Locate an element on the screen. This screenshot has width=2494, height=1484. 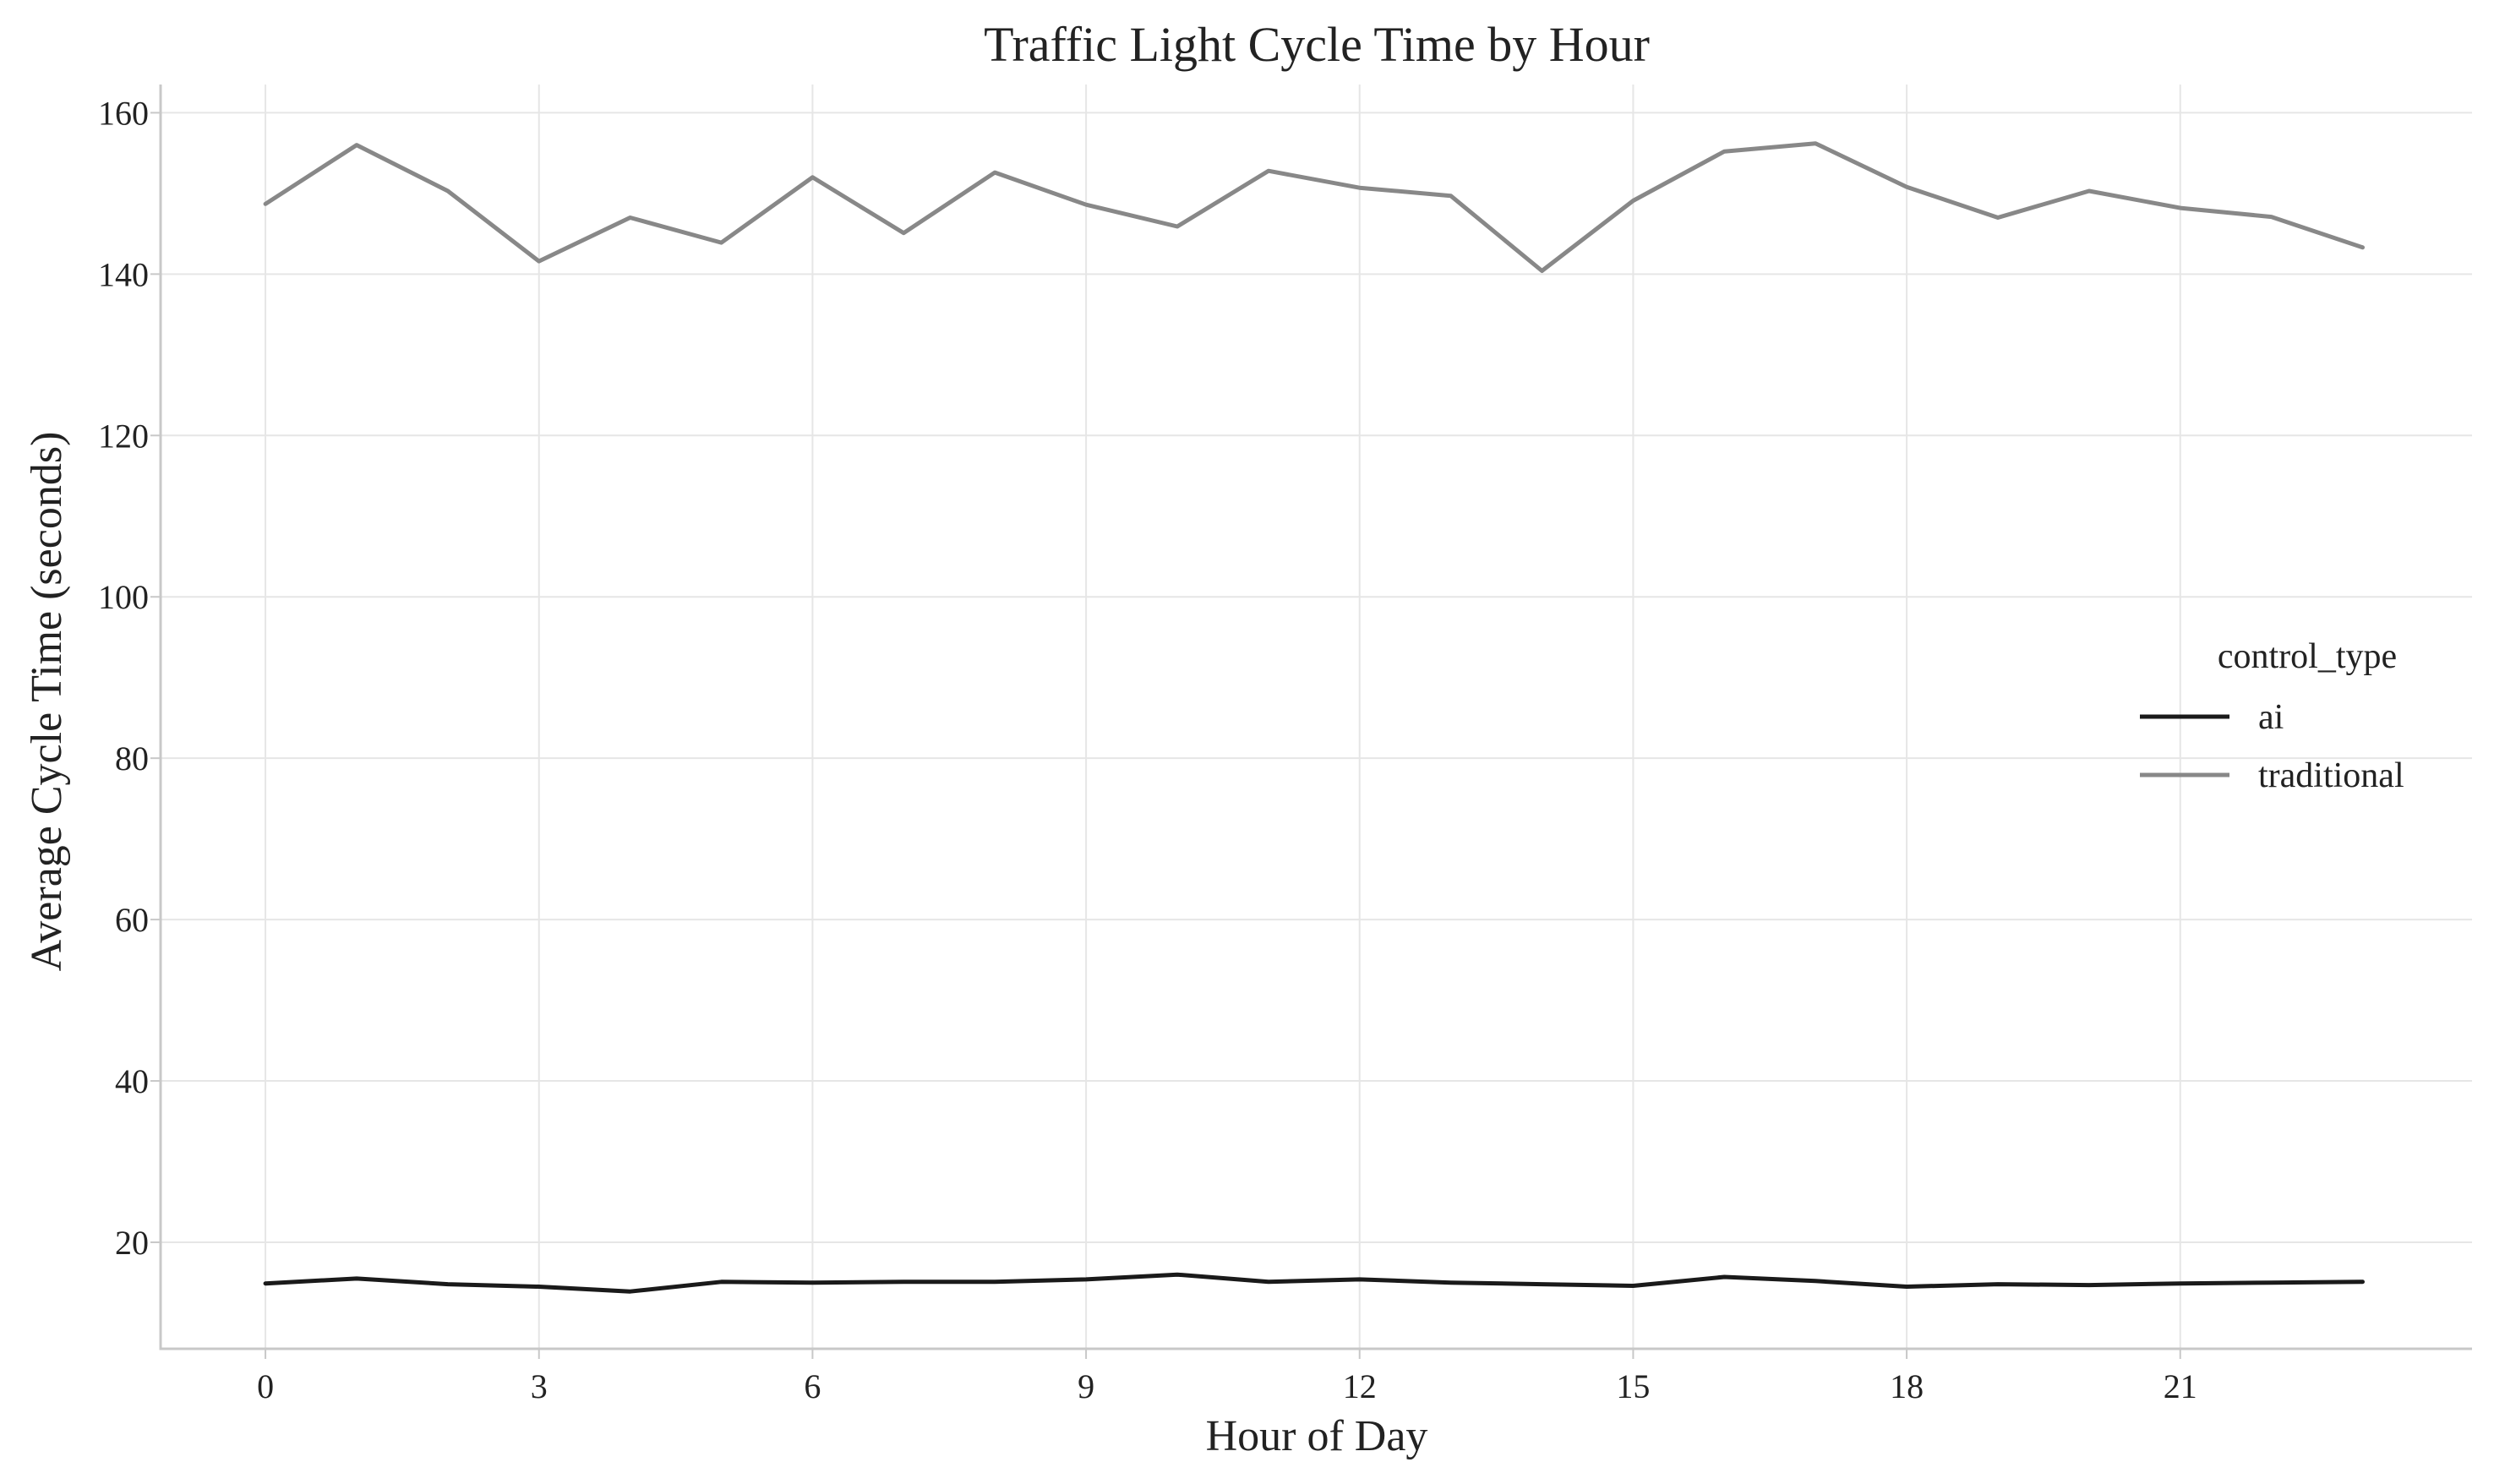
legend-label-traditional: traditional is located at coordinates (2331, 775).